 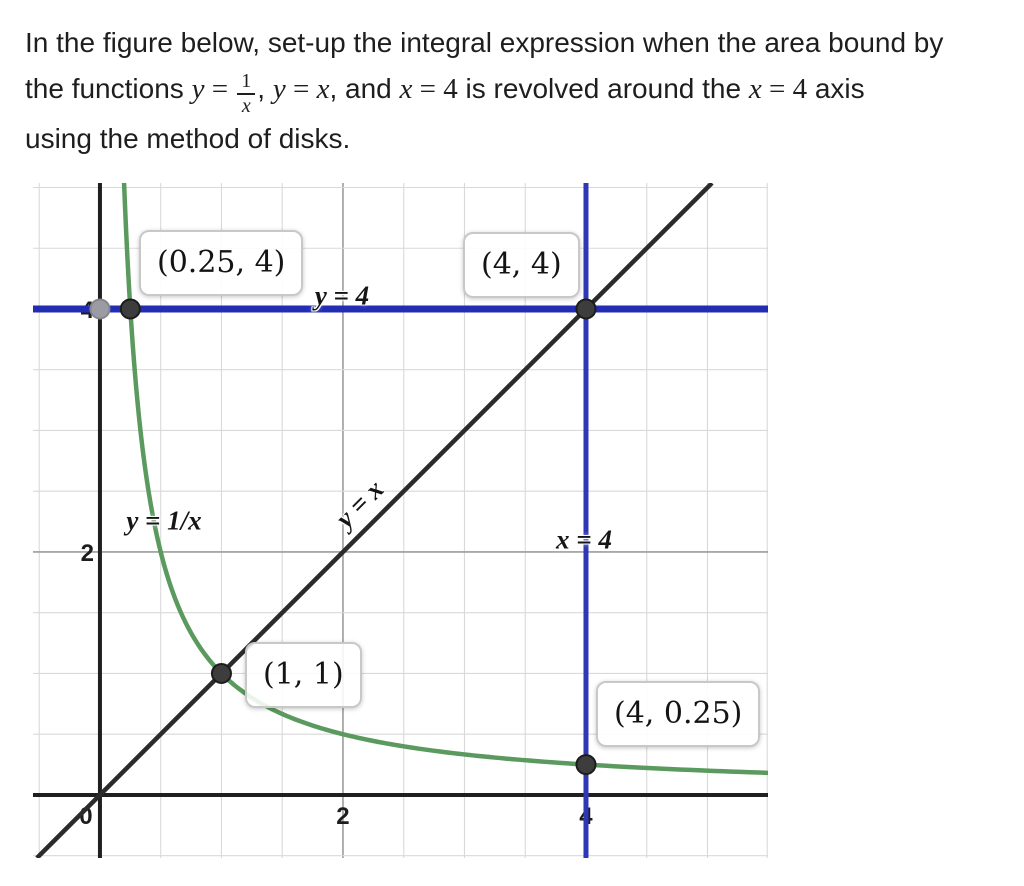 I want to click on question-line-3: using the method of disks., so click(x=188, y=138).